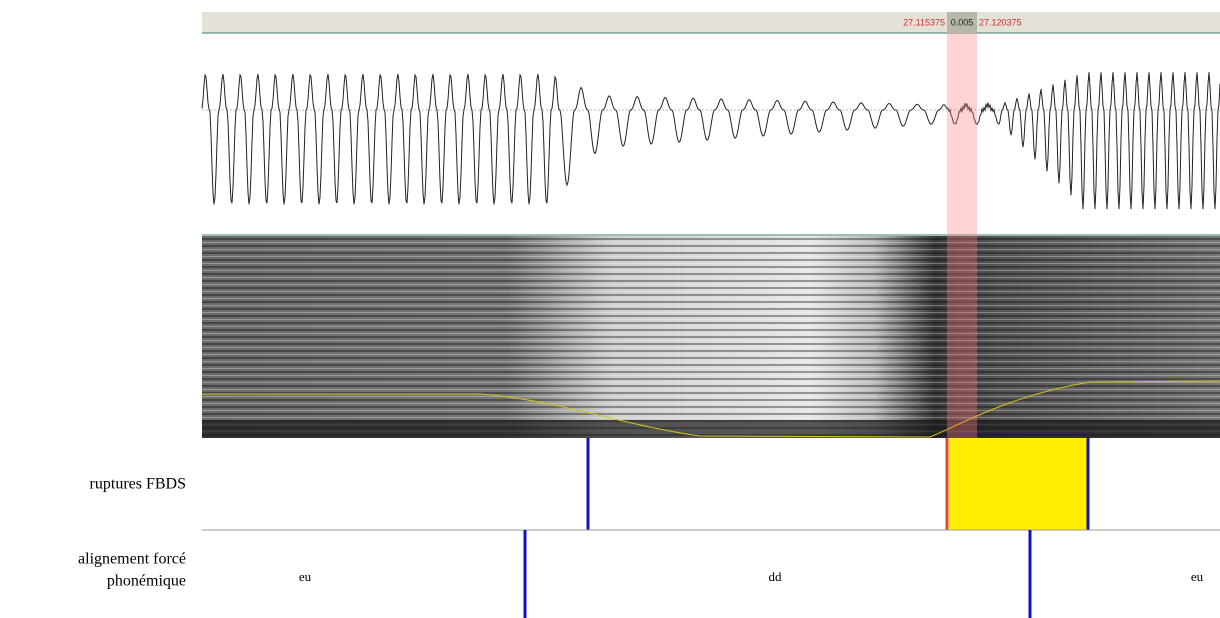 This screenshot has height=618, width=1220. Describe the element at coordinates (1018, 484) in the screenshot. I see `selected-interval` at that location.